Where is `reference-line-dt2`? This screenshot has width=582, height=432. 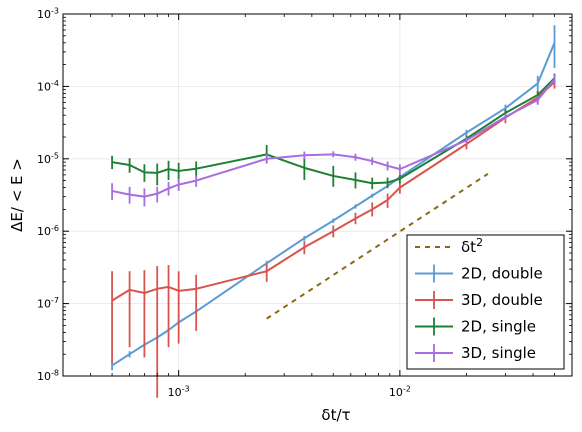
reference-line-dt2 is located at coordinates (377, 246).